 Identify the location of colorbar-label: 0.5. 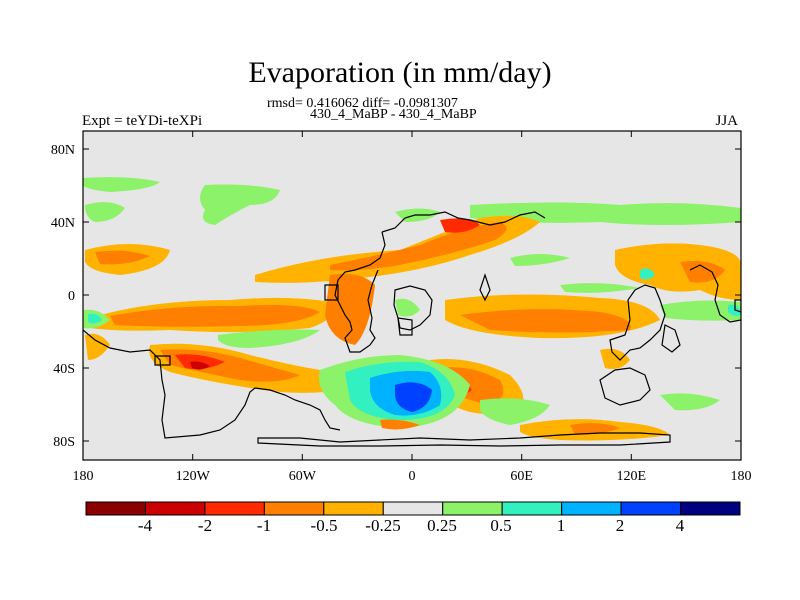
(501, 525).